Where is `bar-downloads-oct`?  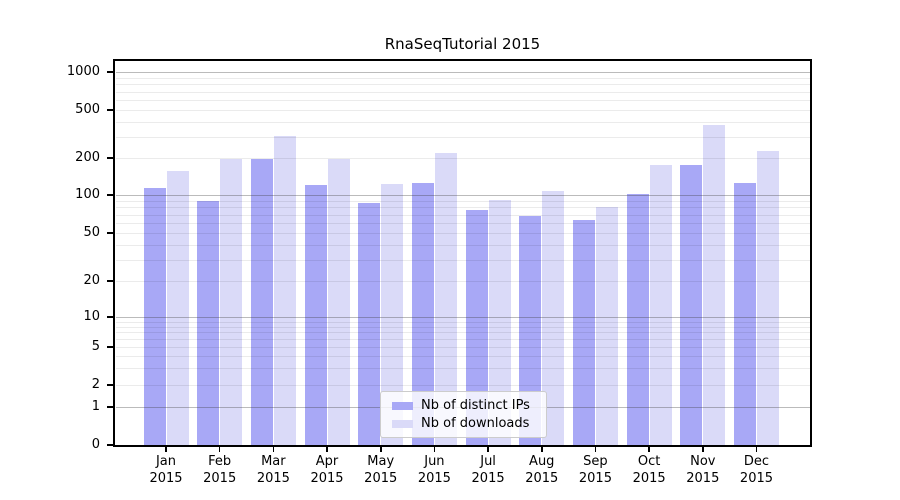
bar-downloads-oct is located at coordinates (660, 305).